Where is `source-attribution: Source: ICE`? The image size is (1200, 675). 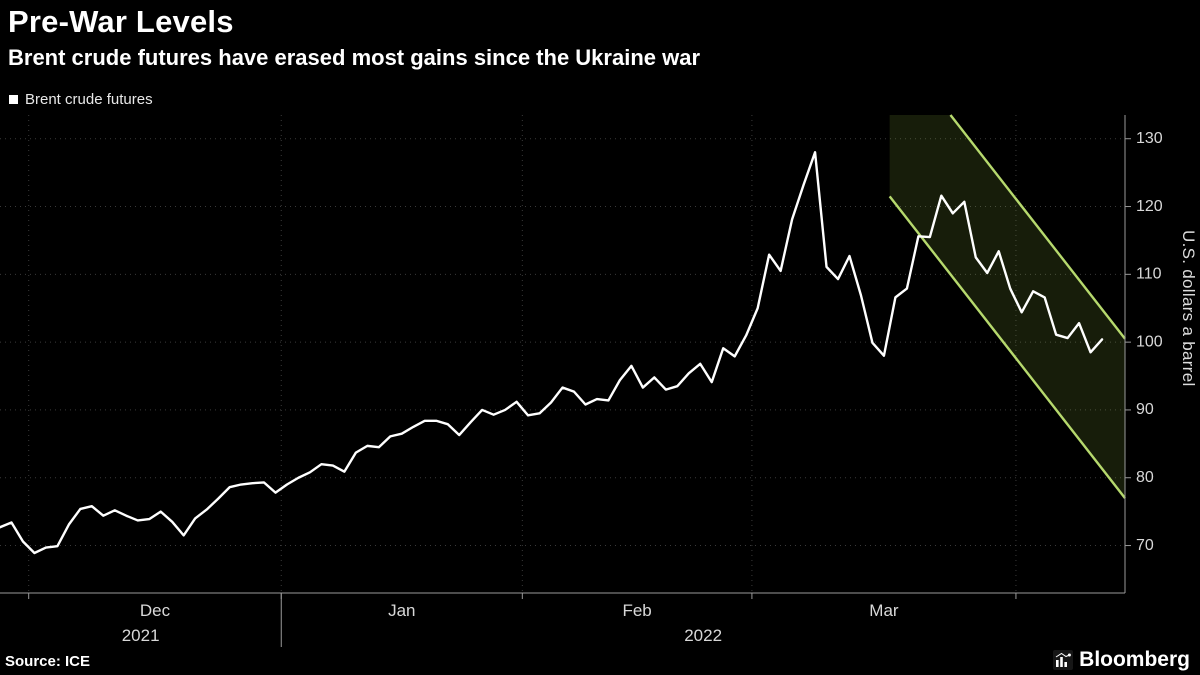
source-attribution: Source: ICE is located at coordinates (48, 661).